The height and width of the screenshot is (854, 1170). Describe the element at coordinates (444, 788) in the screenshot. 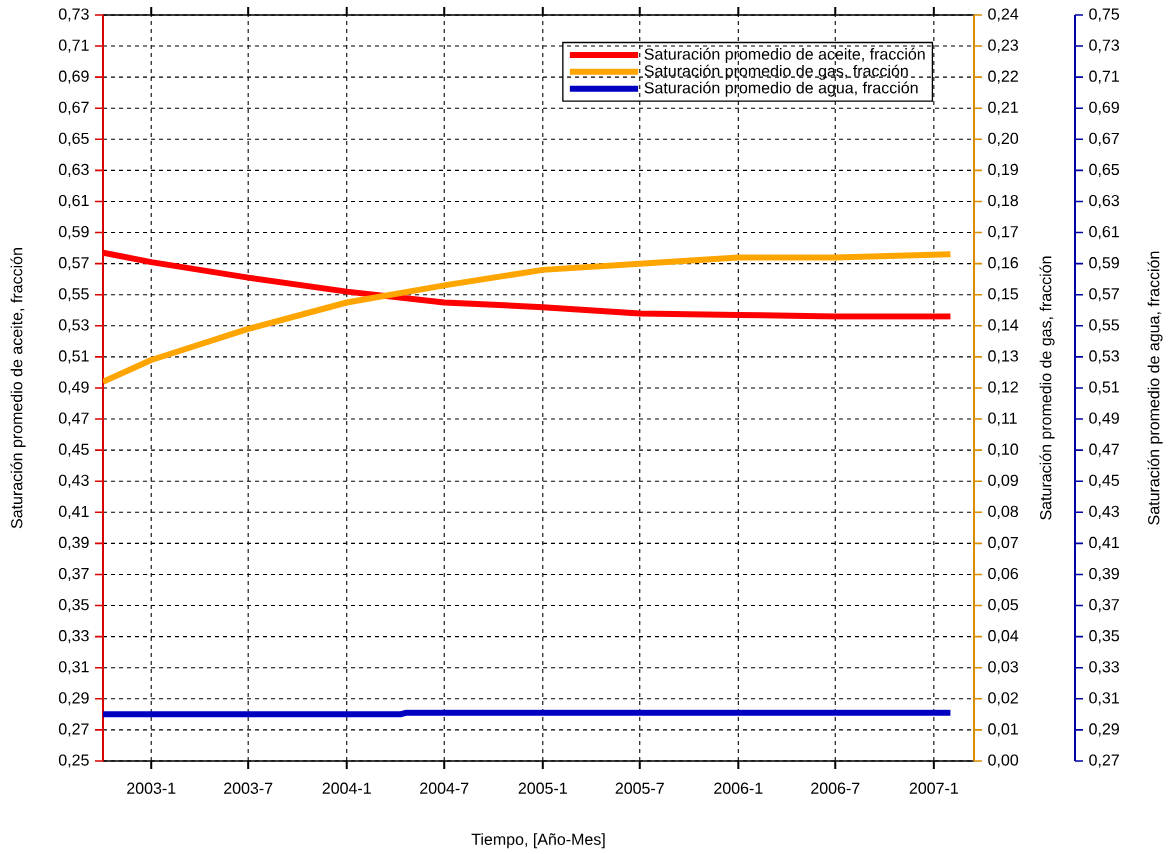

I see `x-tick-label: 2004-7` at that location.